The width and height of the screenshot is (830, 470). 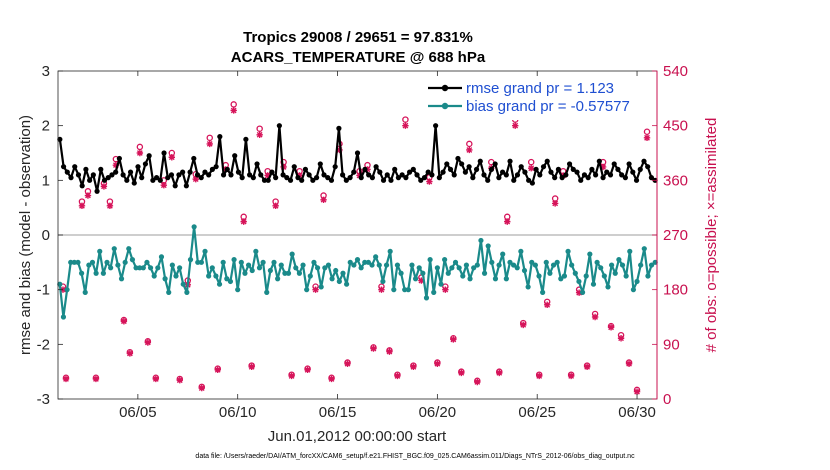 What do you see at coordinates (138, 412) in the screenshot?
I see `x-tick-label: 06/05` at bounding box center [138, 412].